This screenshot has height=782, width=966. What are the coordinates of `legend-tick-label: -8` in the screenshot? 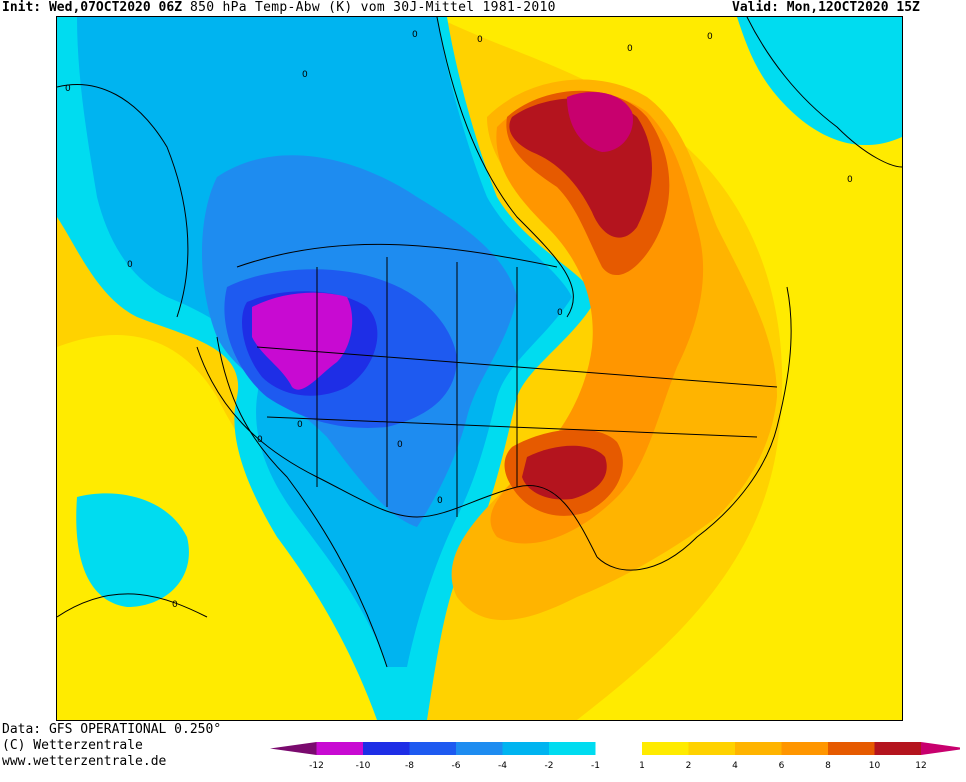 It's located at (409, 766).